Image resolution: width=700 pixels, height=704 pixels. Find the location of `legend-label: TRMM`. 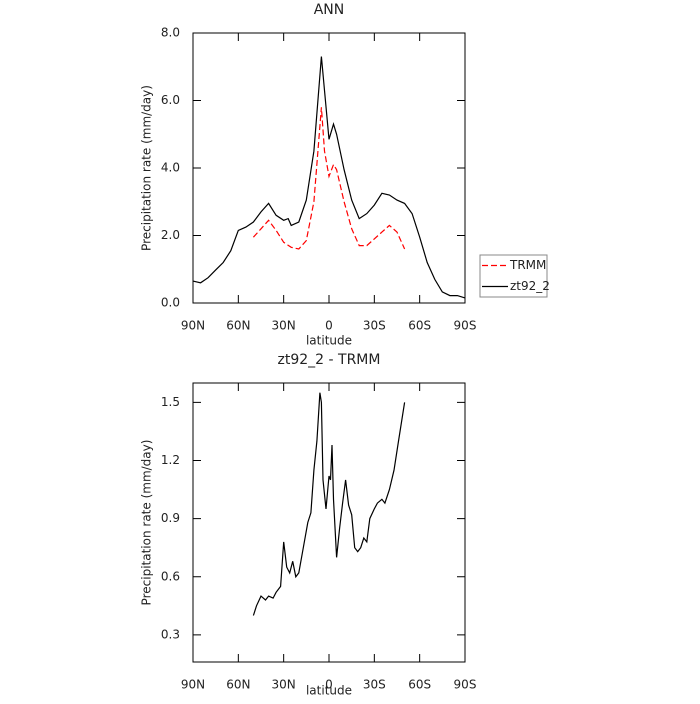

legend-label: TRMM is located at coordinates (527, 265).